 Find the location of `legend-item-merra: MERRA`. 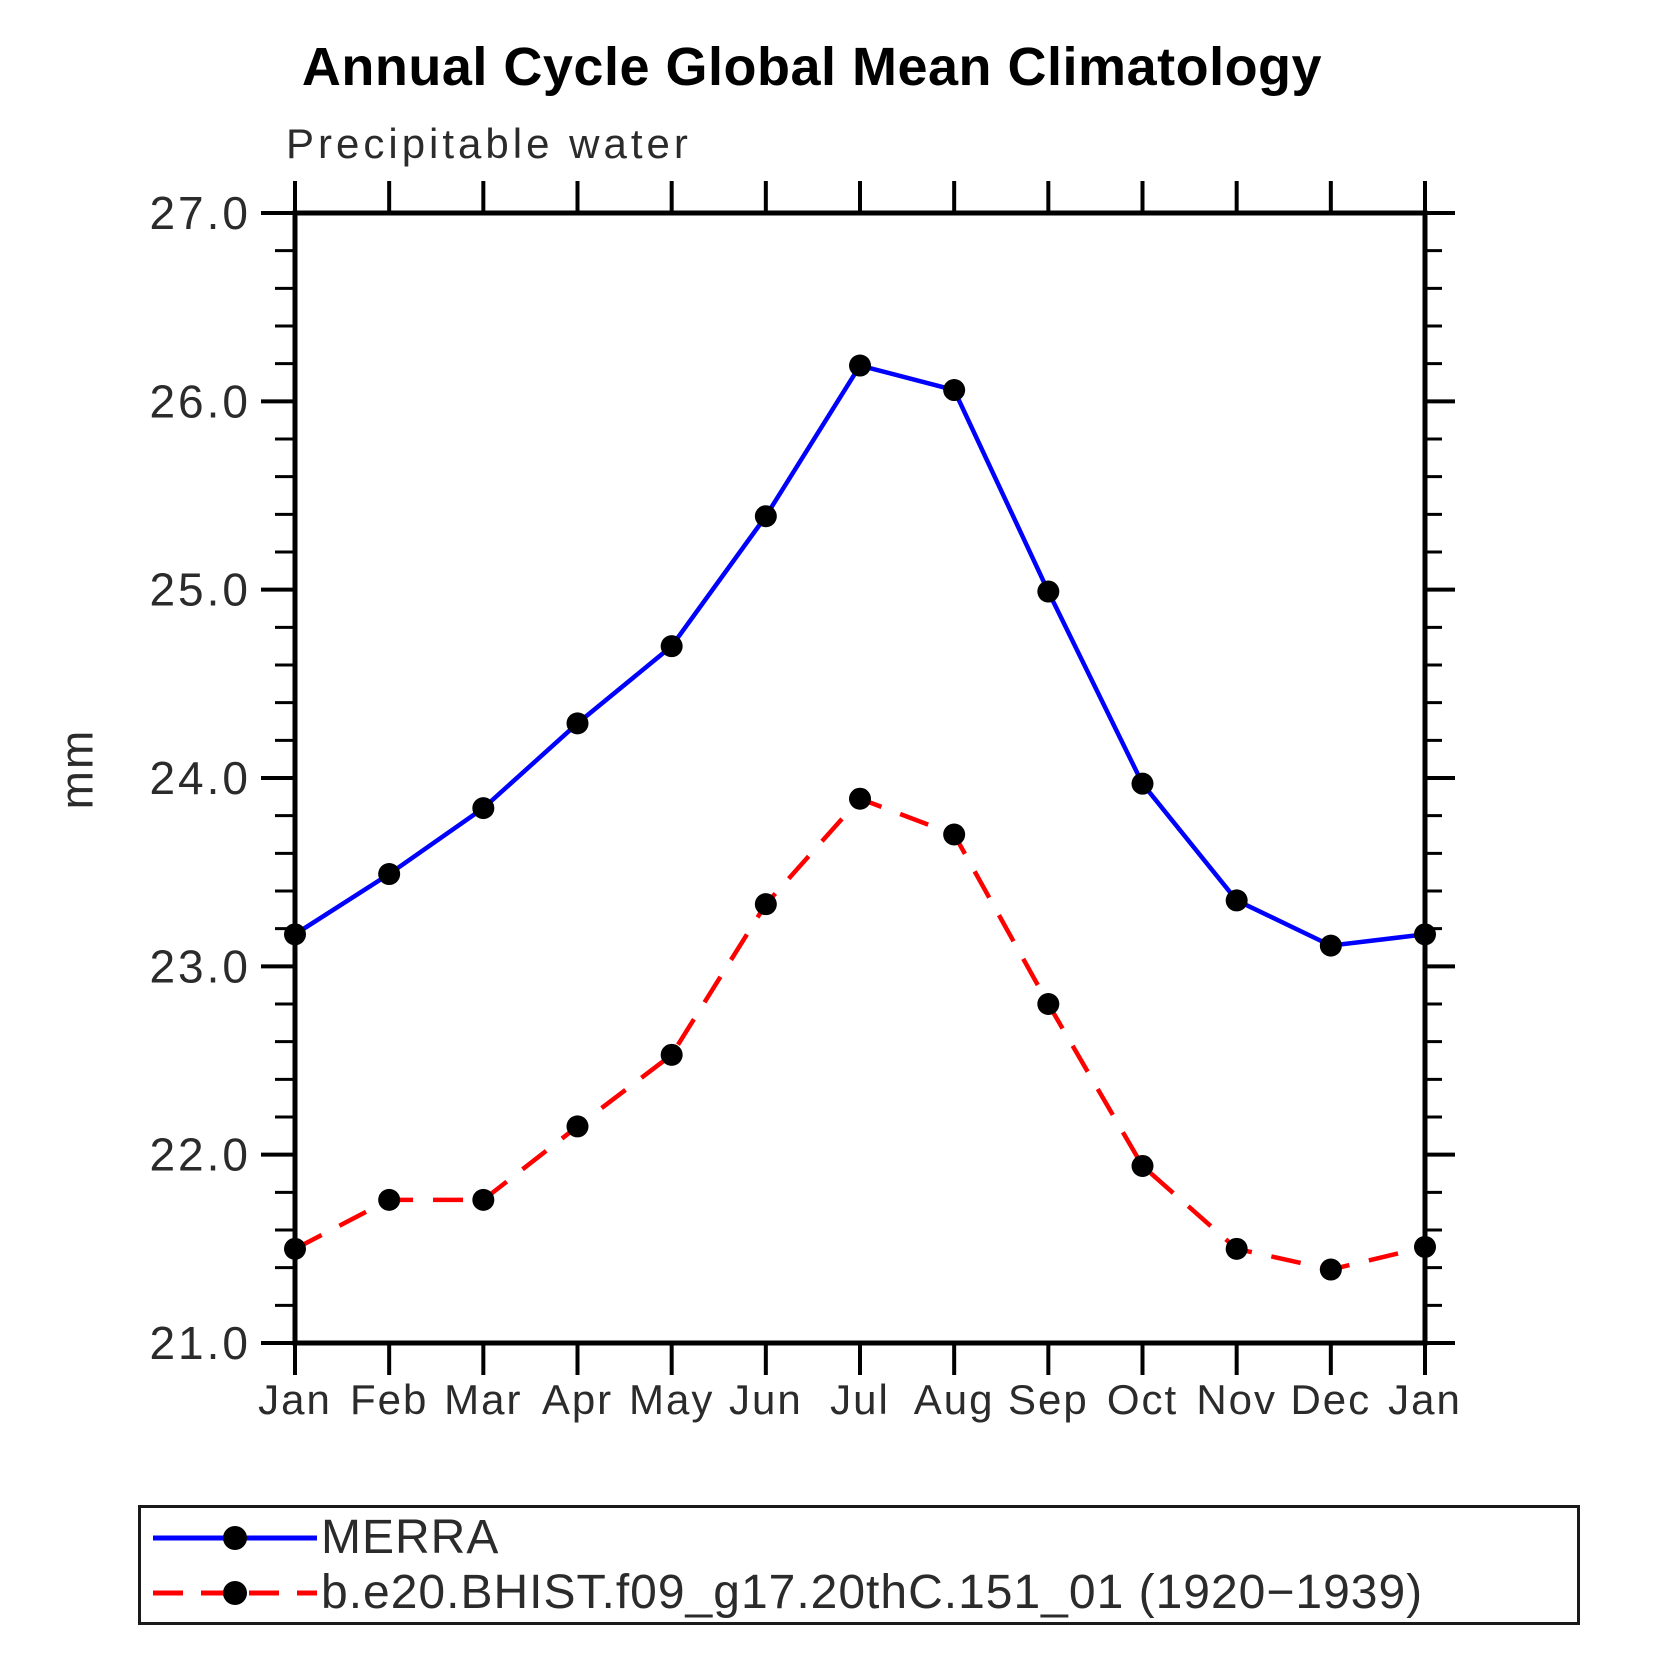

legend-item-merra: MERRA is located at coordinates (859, 1537).